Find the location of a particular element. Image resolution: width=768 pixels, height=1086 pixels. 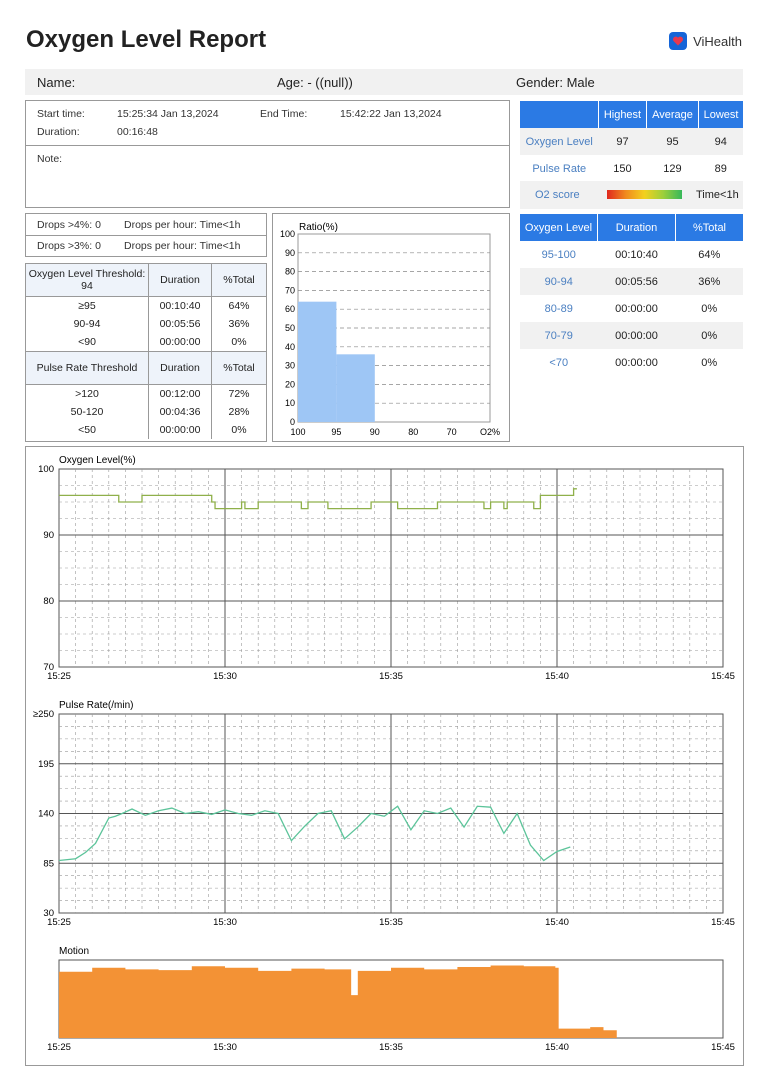

ratio-x-tick: 70 is located at coordinates (452, 432).